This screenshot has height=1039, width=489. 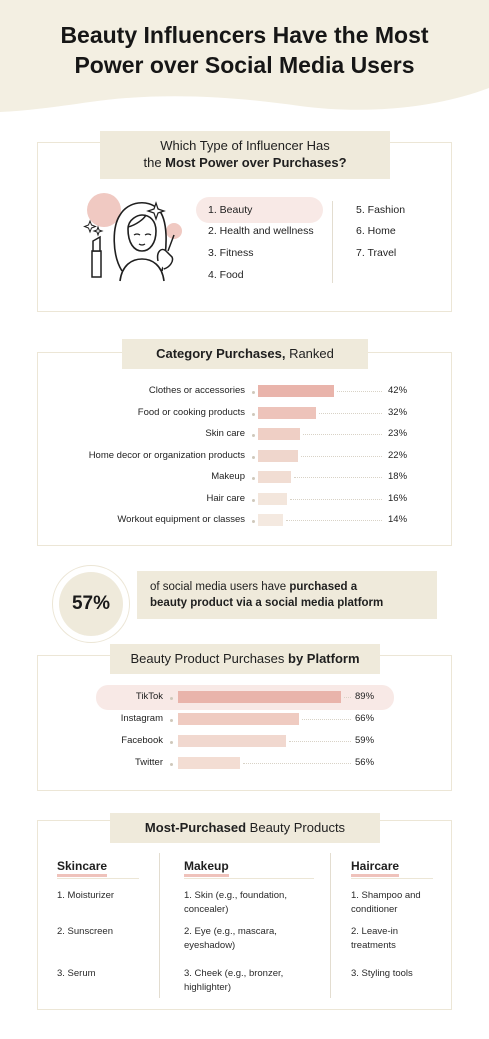 I want to click on category-value-label: 42%, so click(x=398, y=390).